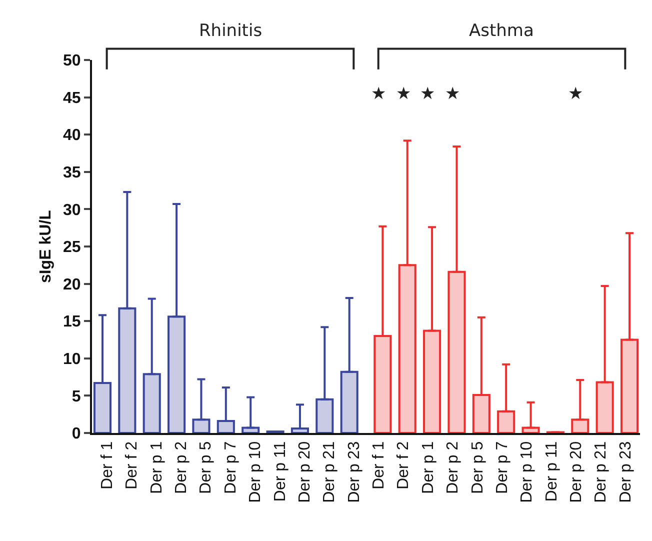 Image resolution: width=652 pixels, height=541 pixels. I want to click on y-tick-label: 40, so click(72, 135).